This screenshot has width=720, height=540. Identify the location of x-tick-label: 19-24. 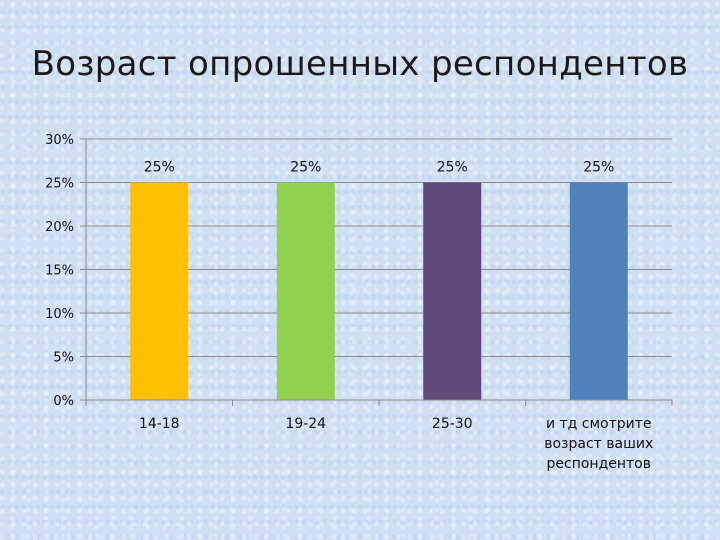
(305, 424).